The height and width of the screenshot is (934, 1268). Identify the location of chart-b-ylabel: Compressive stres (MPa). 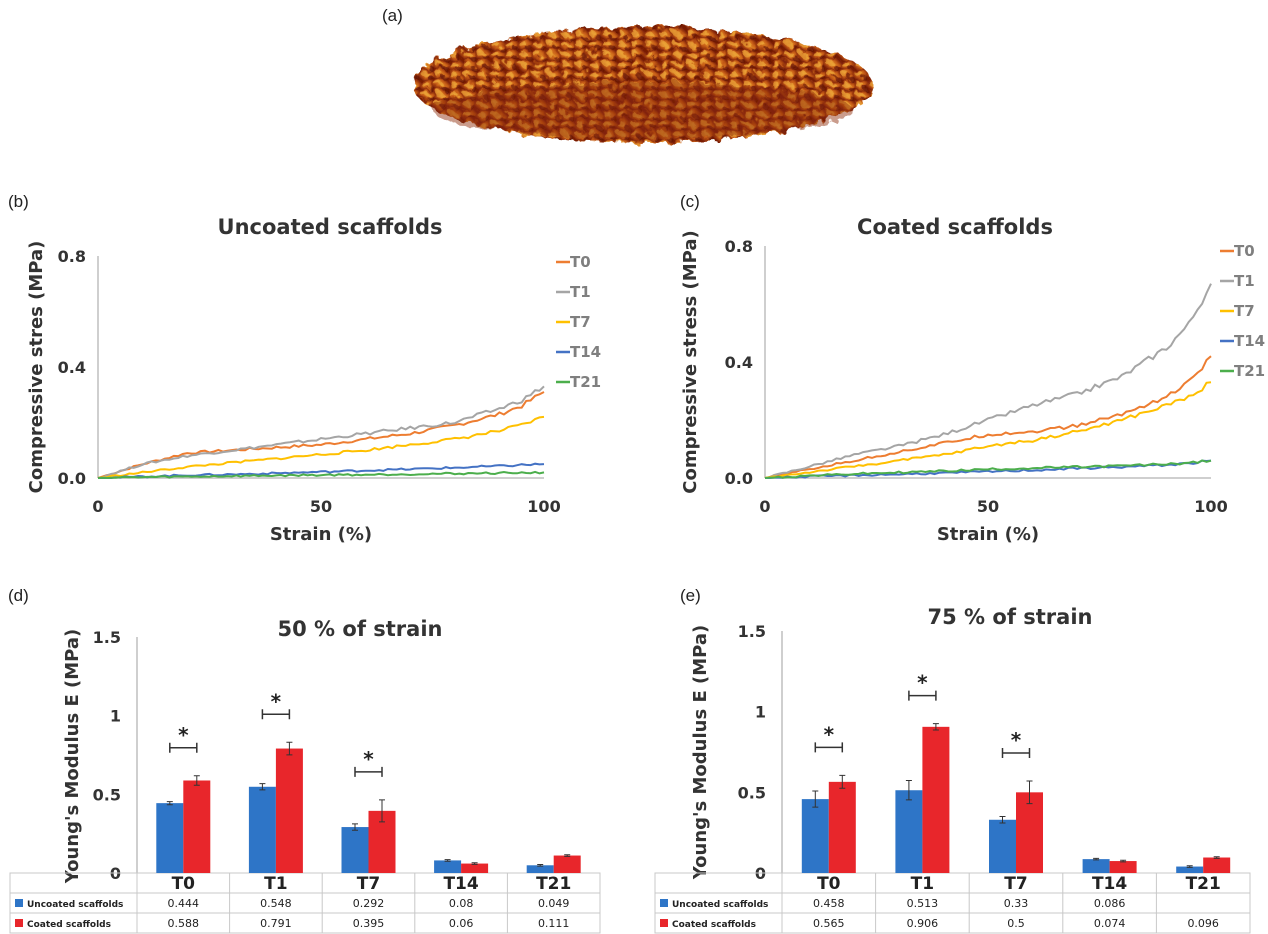
(36, 367).